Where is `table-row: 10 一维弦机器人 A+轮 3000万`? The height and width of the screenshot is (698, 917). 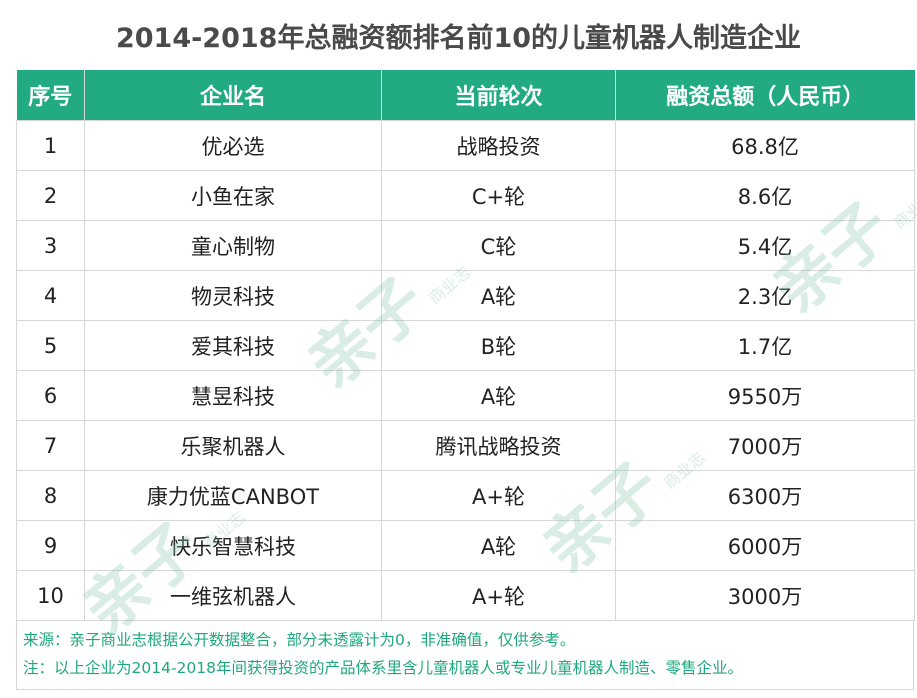 table-row: 10 一维弦机器人 A+轮 3000万 is located at coordinates (465, 595).